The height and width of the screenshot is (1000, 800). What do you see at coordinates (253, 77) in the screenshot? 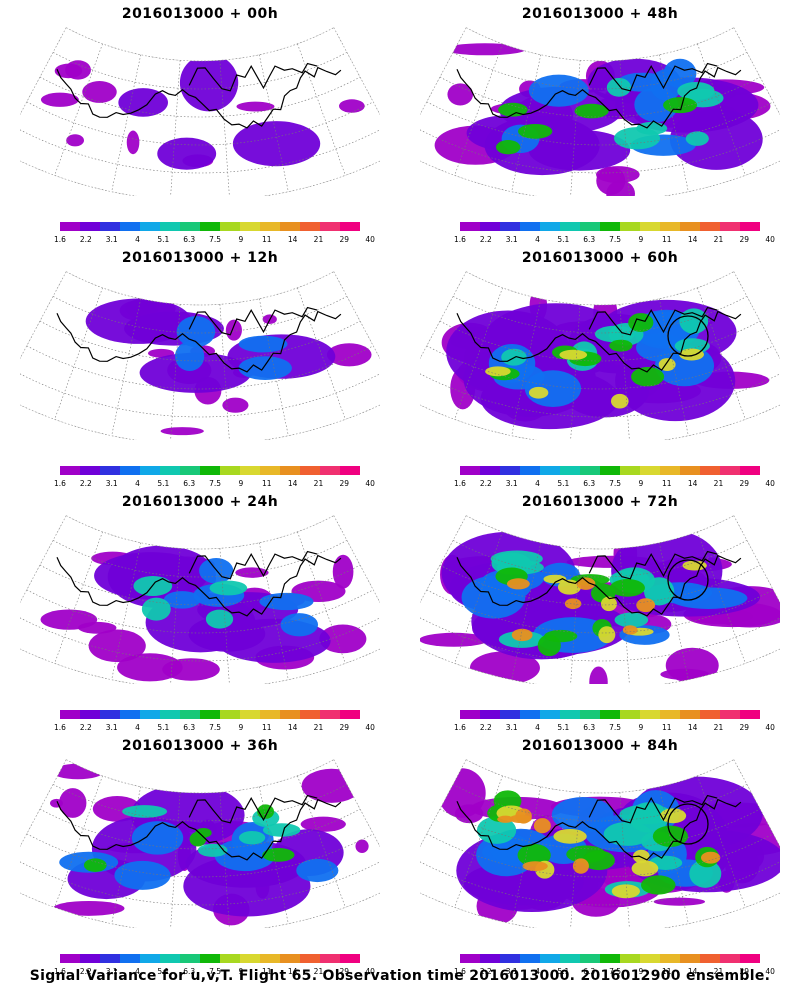
I see `arctic-islands-path` at bounding box center [253, 77].